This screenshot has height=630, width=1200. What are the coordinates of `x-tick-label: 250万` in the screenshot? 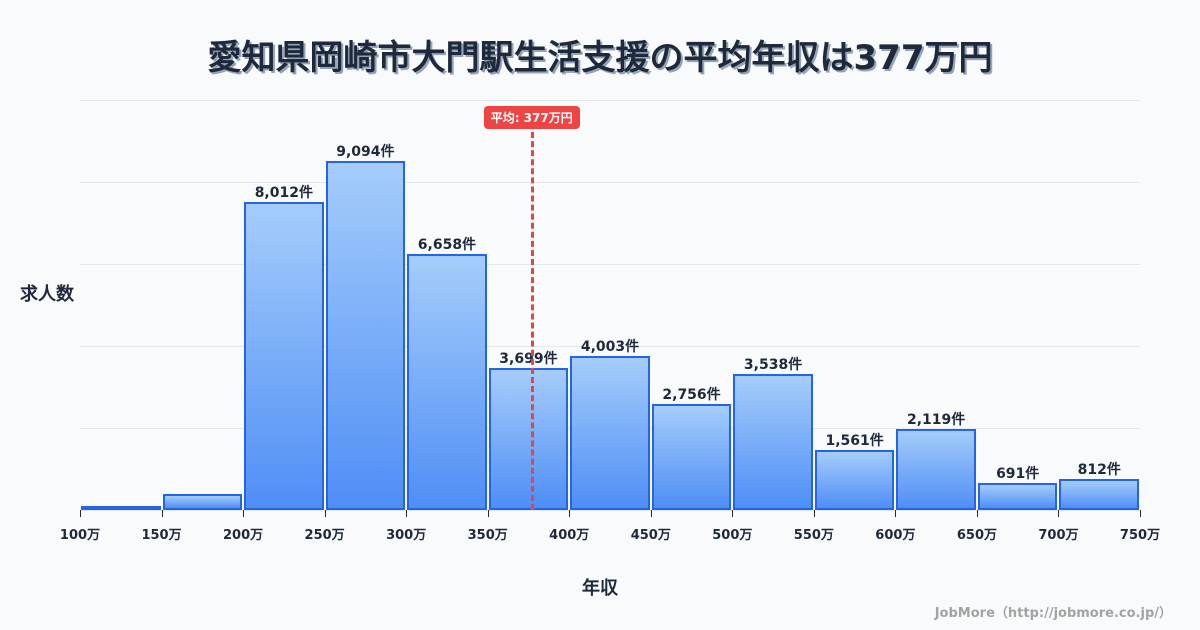 It's located at (324, 535).